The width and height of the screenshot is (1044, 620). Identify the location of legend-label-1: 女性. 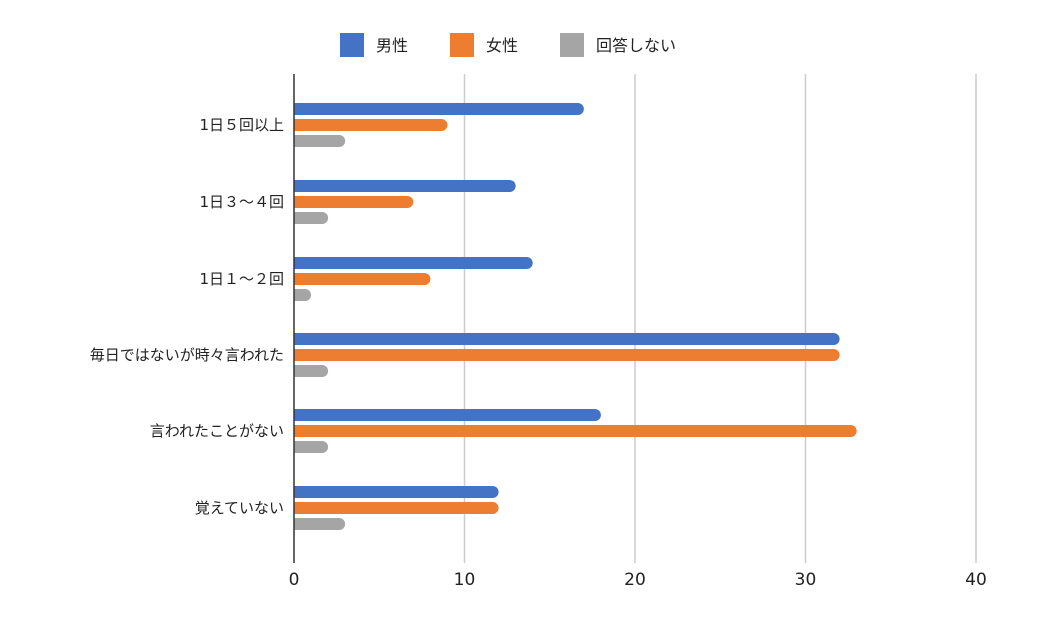
(502, 45).